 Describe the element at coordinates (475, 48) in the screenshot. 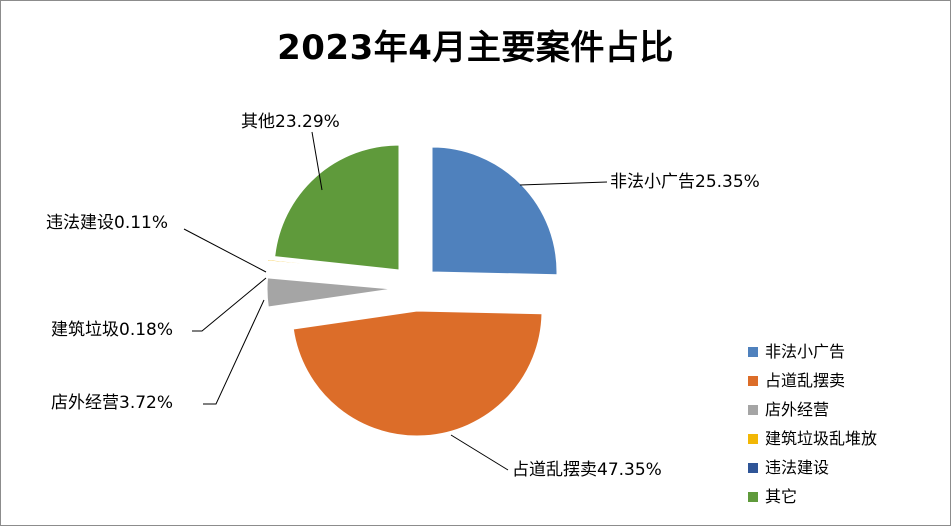

I see `chart-title: 2023年4月主要案件占比` at that location.